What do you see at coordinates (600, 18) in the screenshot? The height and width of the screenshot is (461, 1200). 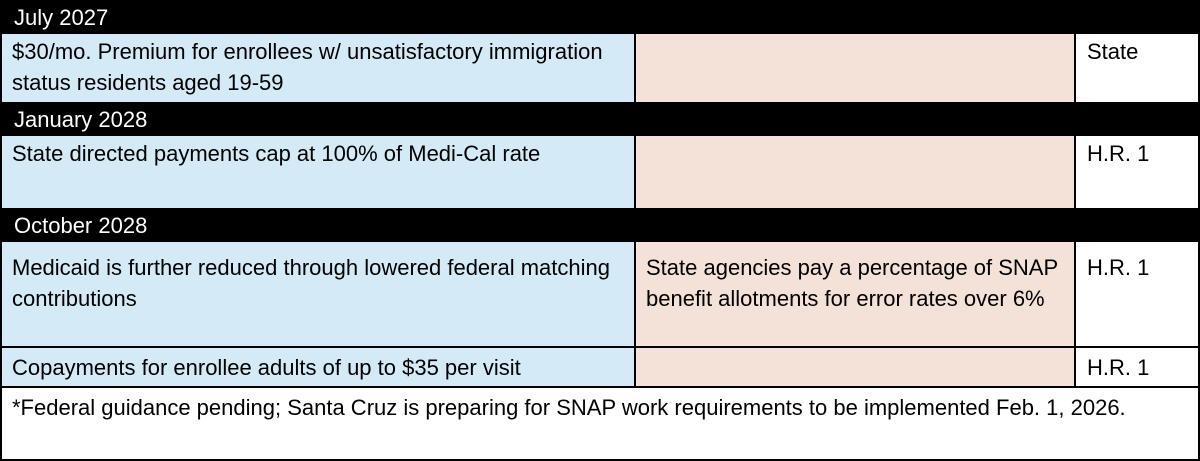 I see `section-header-july-2027: July 2027` at bounding box center [600, 18].